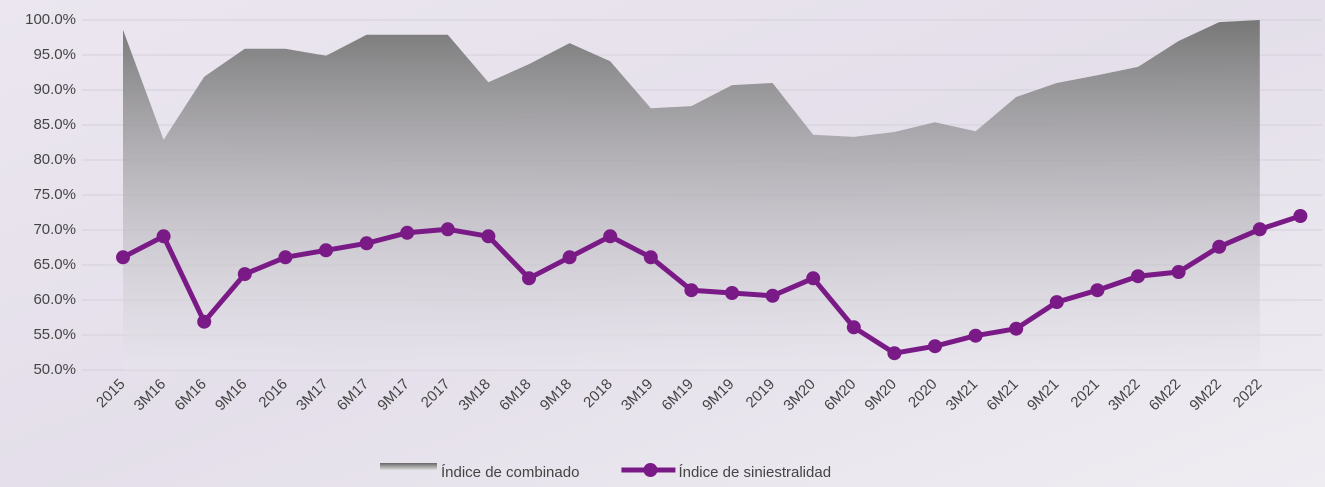 This screenshot has width=1325, height=487. I want to click on y-tick-label: 95.0%, so click(54, 54).